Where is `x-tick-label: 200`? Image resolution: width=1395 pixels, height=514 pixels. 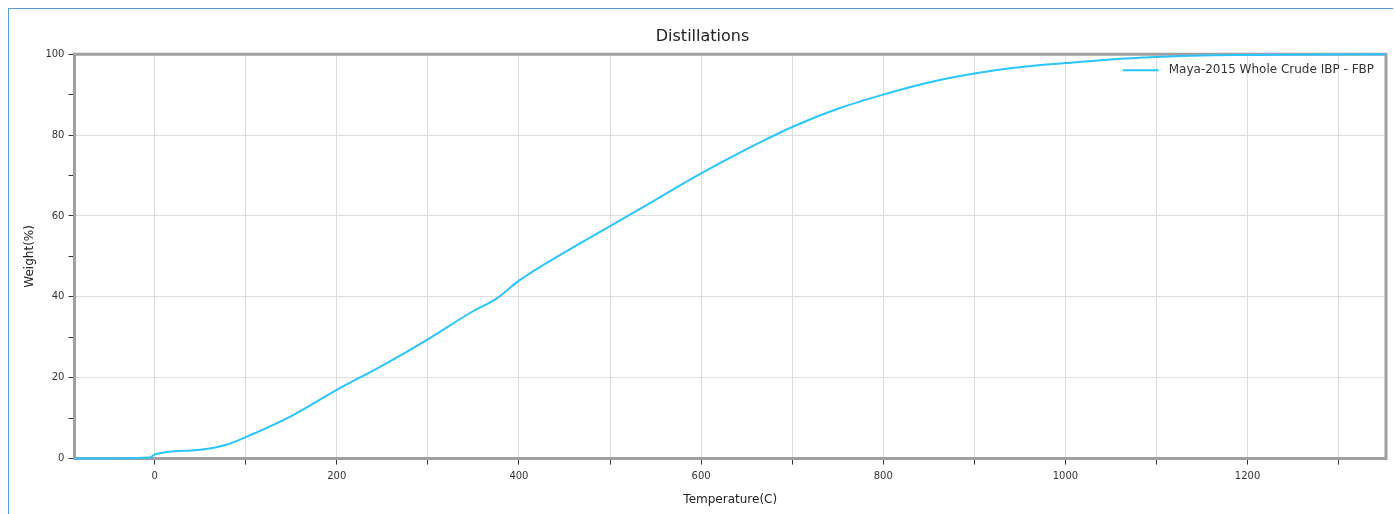
x-tick-label: 200 is located at coordinates (337, 476).